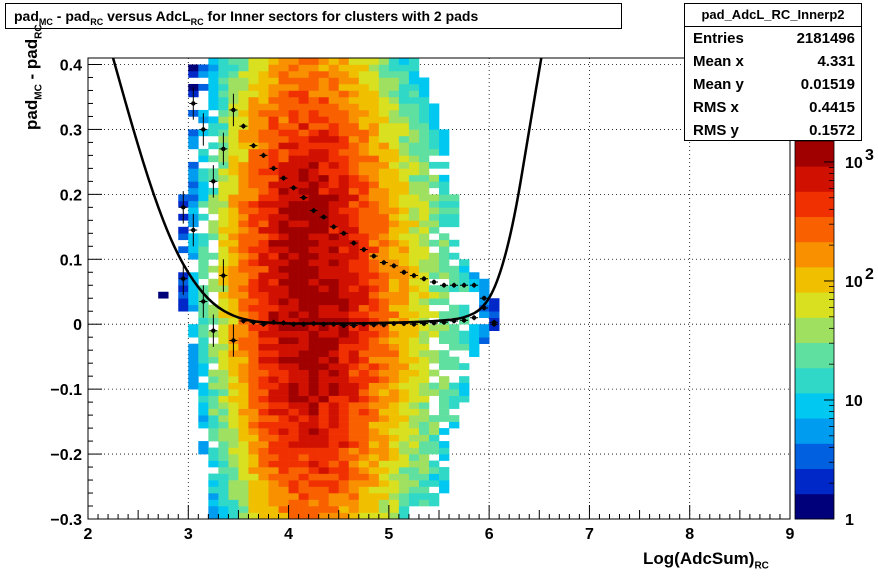  What do you see at coordinates (414, 275) in the screenshot?
I see `profile-upper-point` at bounding box center [414, 275].